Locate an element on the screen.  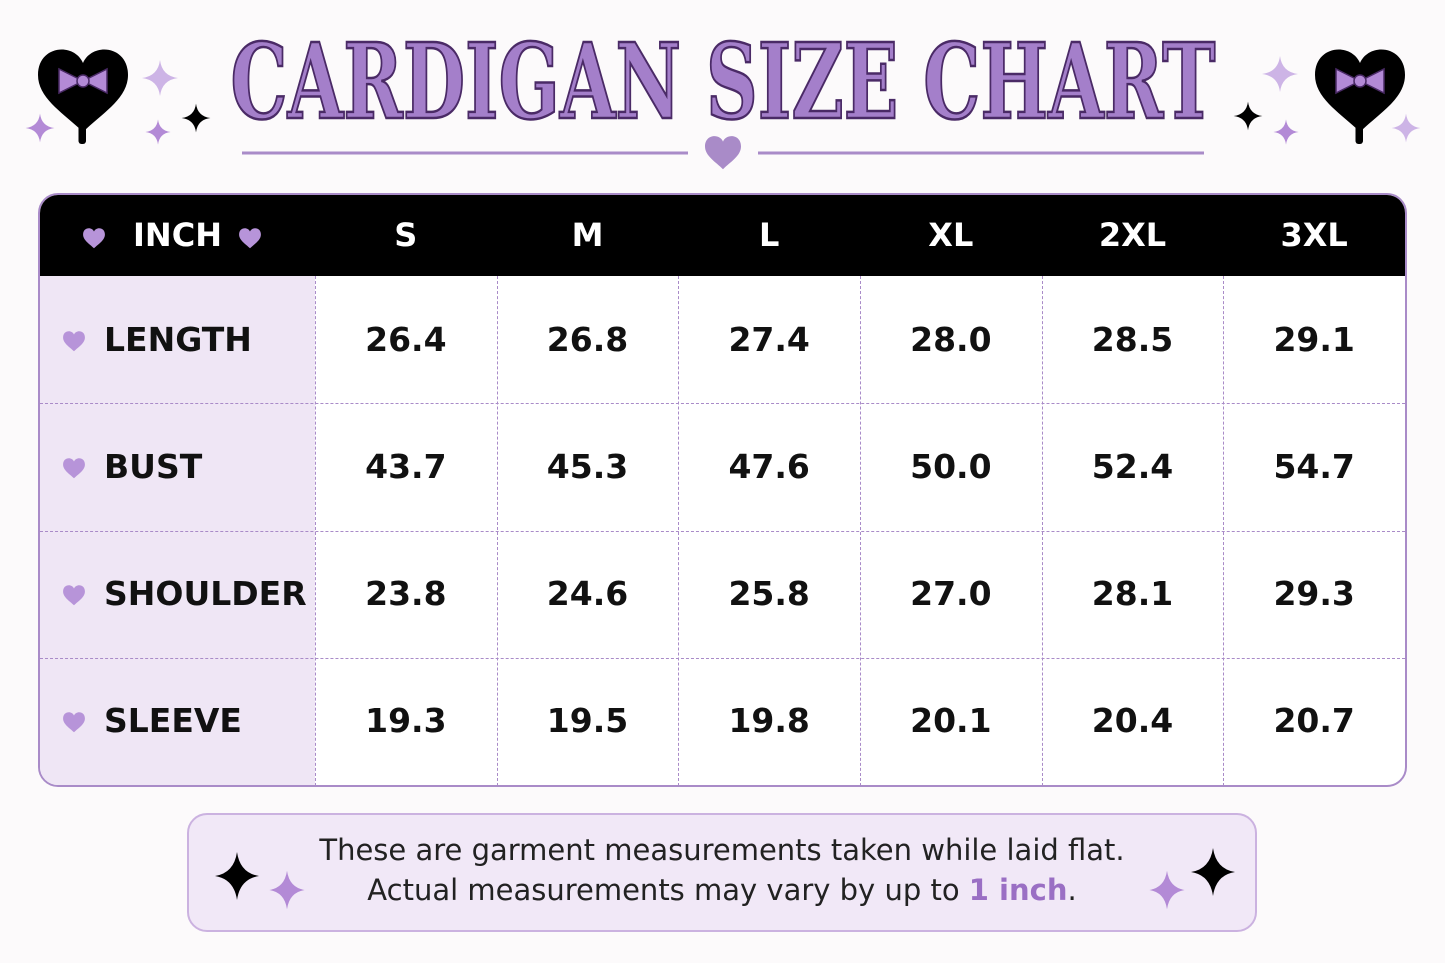
row-label: LENGTH is located at coordinates (178, 339).